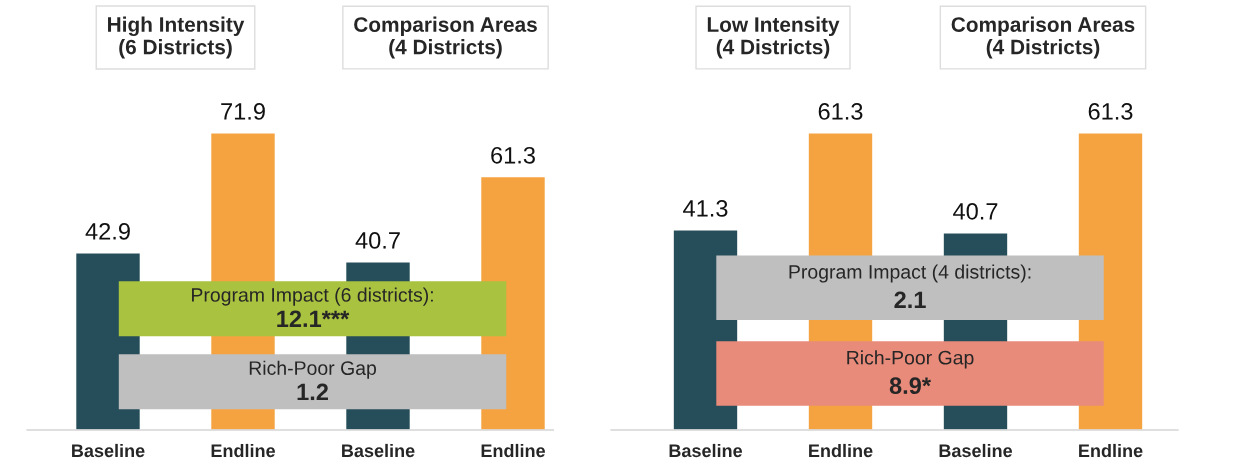  What do you see at coordinates (312, 392) in the screenshot?
I see `annotation: 1.2` at bounding box center [312, 392].